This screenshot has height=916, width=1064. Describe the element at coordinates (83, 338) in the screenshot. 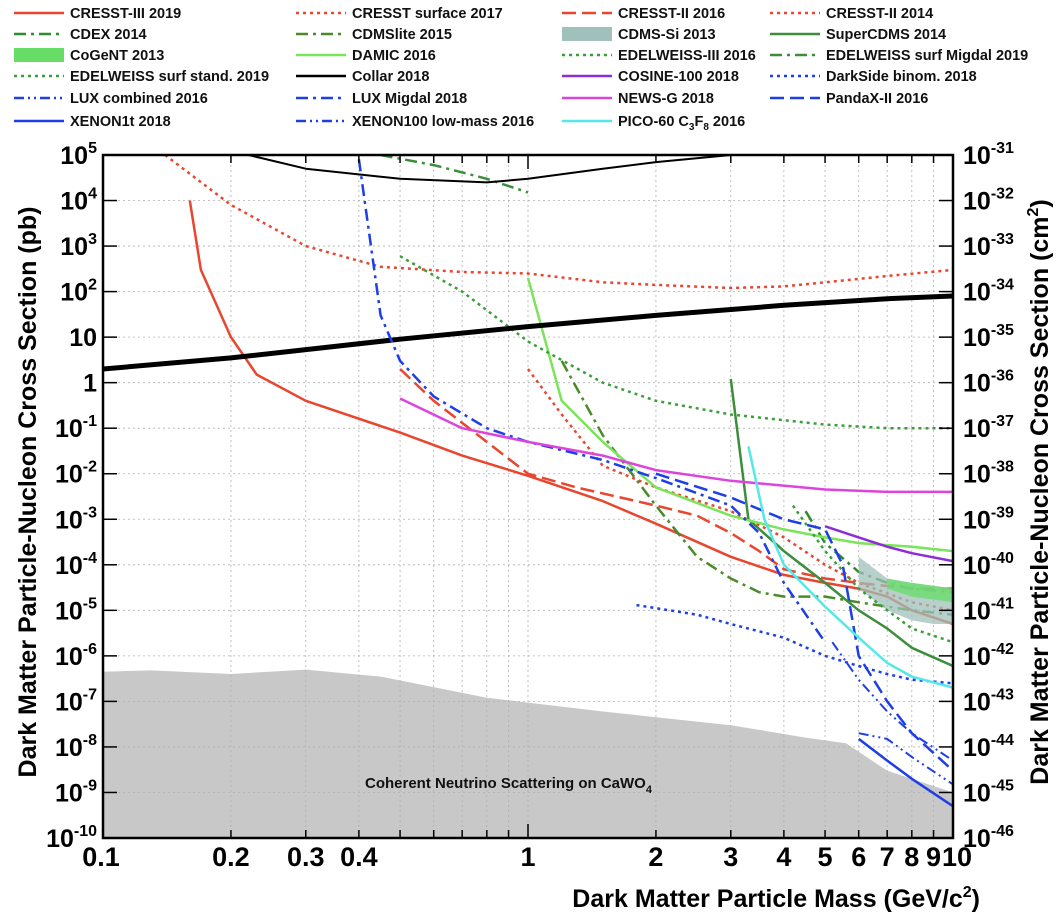

I see `y-left-tick-label: 10` at that location.